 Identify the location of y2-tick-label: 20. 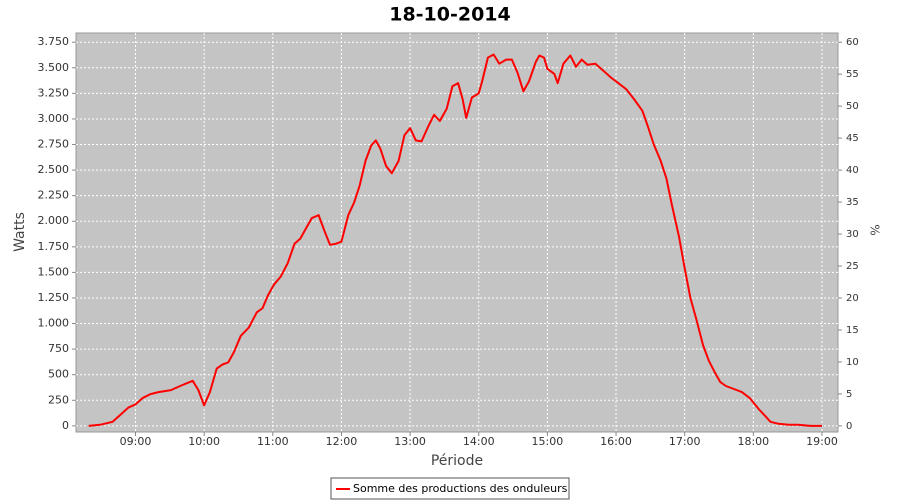
(852, 298).